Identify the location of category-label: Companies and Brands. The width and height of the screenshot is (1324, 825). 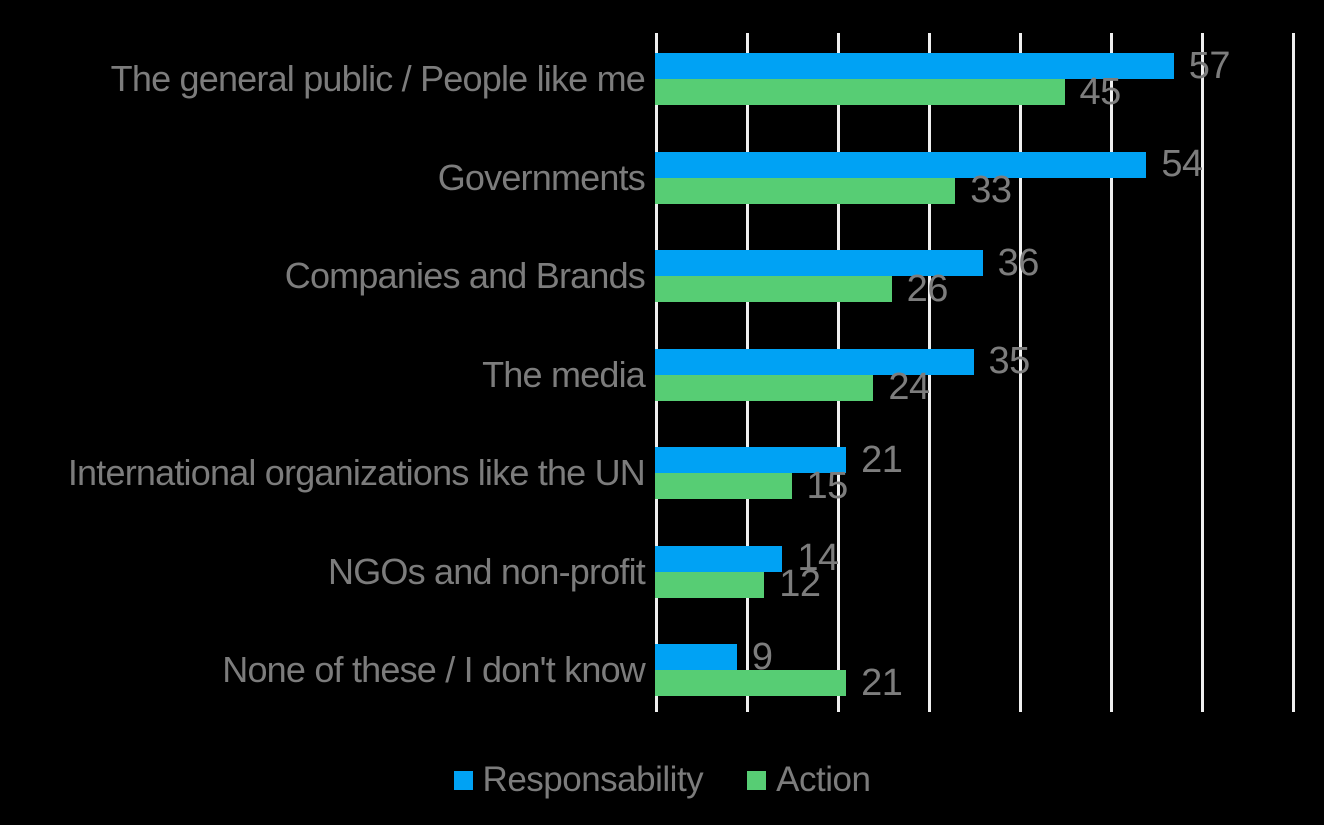
(465, 275).